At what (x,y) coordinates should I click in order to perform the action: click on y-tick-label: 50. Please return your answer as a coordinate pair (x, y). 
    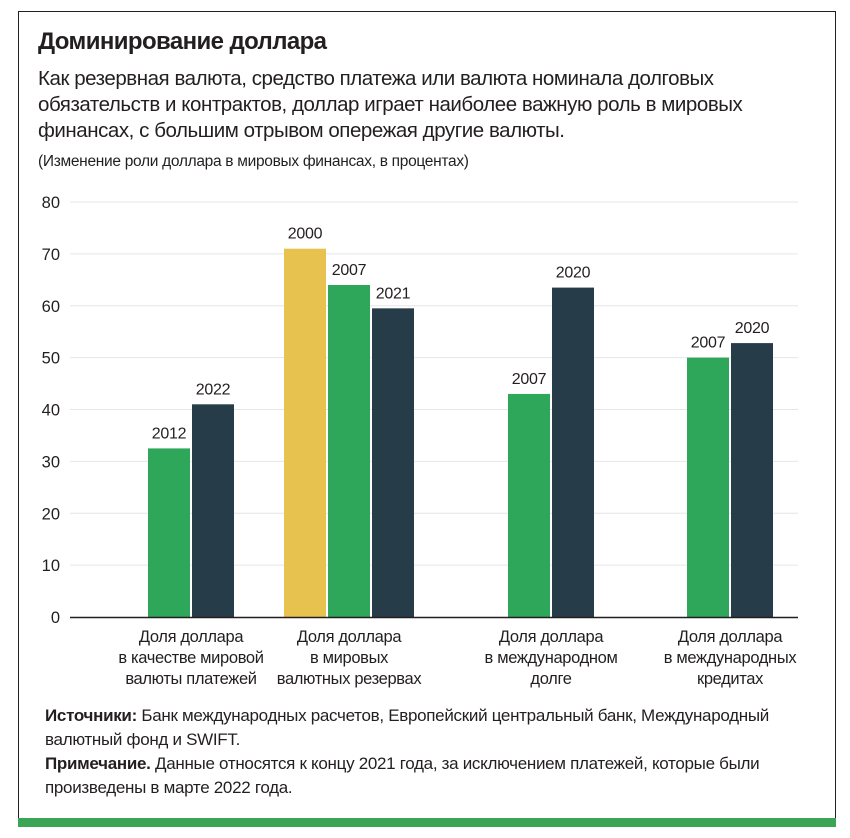
    Looking at the image, I should click on (51, 359).